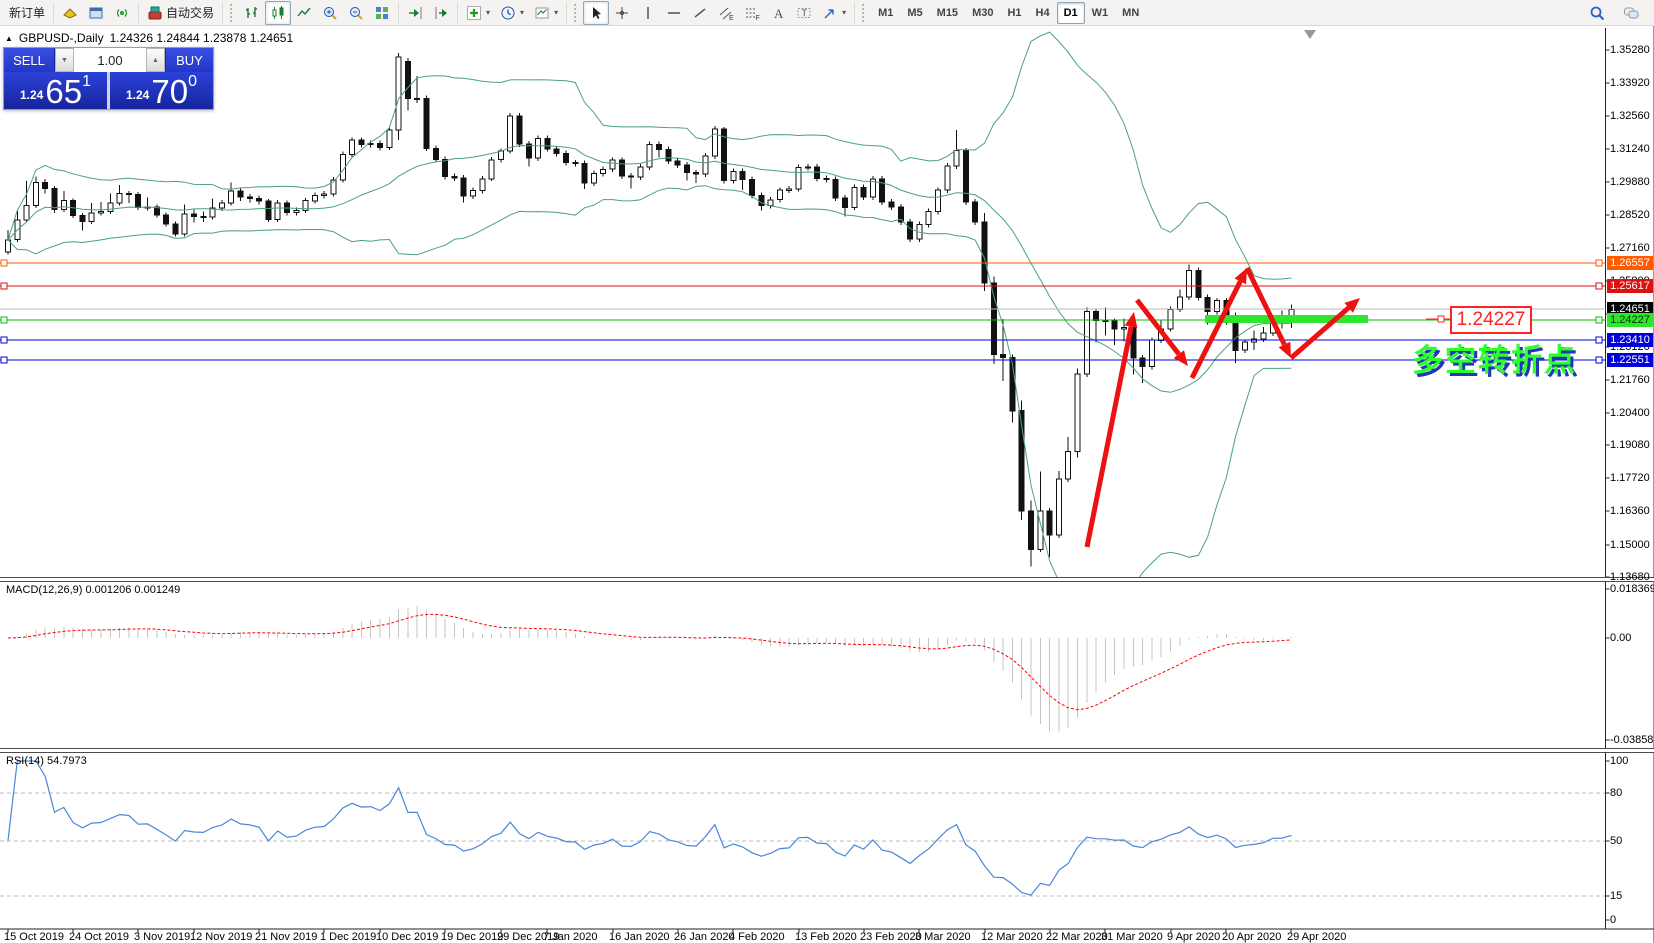 Image resolution: width=1654 pixels, height=943 pixels. Describe the element at coordinates (983, 12) in the screenshot. I see `timeframe-m30: M30` at that location.